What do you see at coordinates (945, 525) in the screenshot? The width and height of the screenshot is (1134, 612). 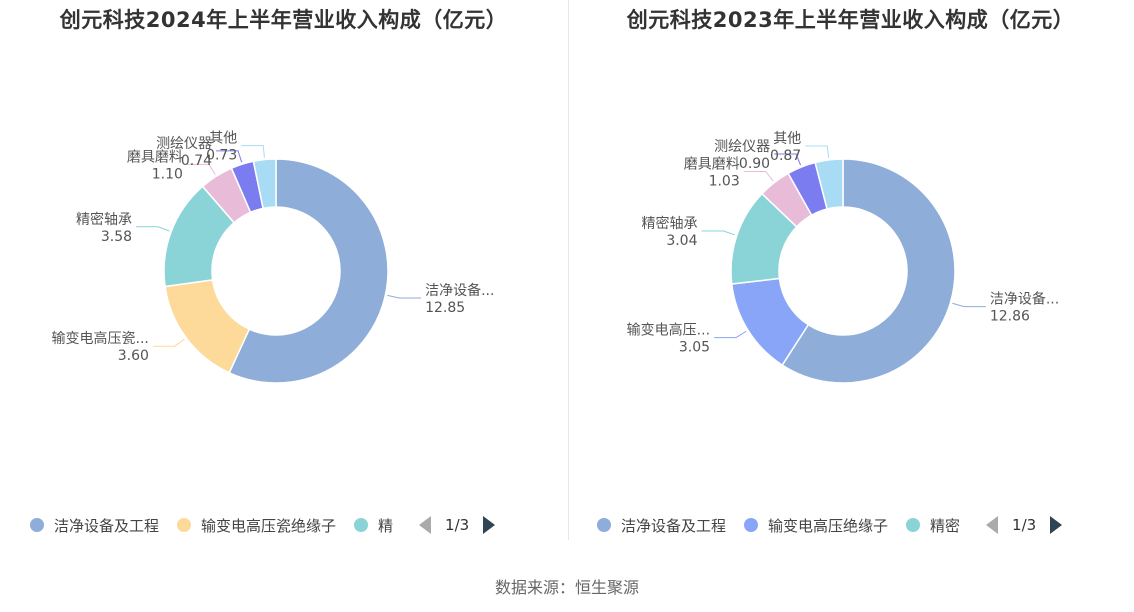 I see `legend-label: 精密` at bounding box center [945, 525].